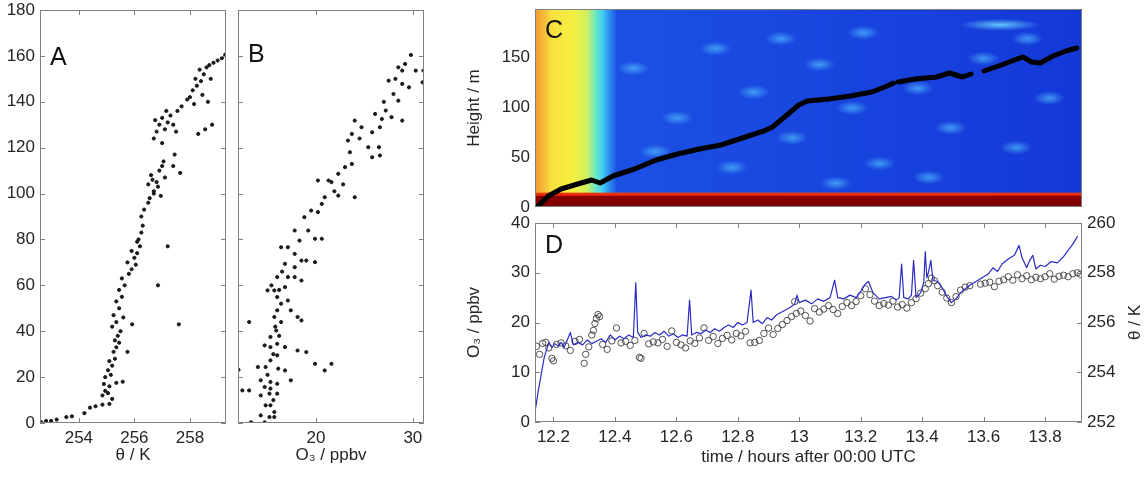 Image resolution: width=1148 pixels, height=482 pixels. I want to click on x-tick-label: 254, so click(79, 437).